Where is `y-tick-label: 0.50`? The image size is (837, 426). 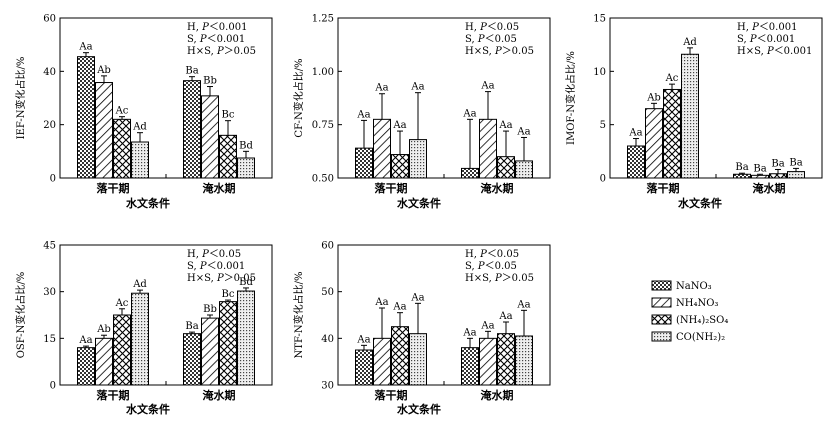 y-tick-label: 0.50 is located at coordinates (323, 179).